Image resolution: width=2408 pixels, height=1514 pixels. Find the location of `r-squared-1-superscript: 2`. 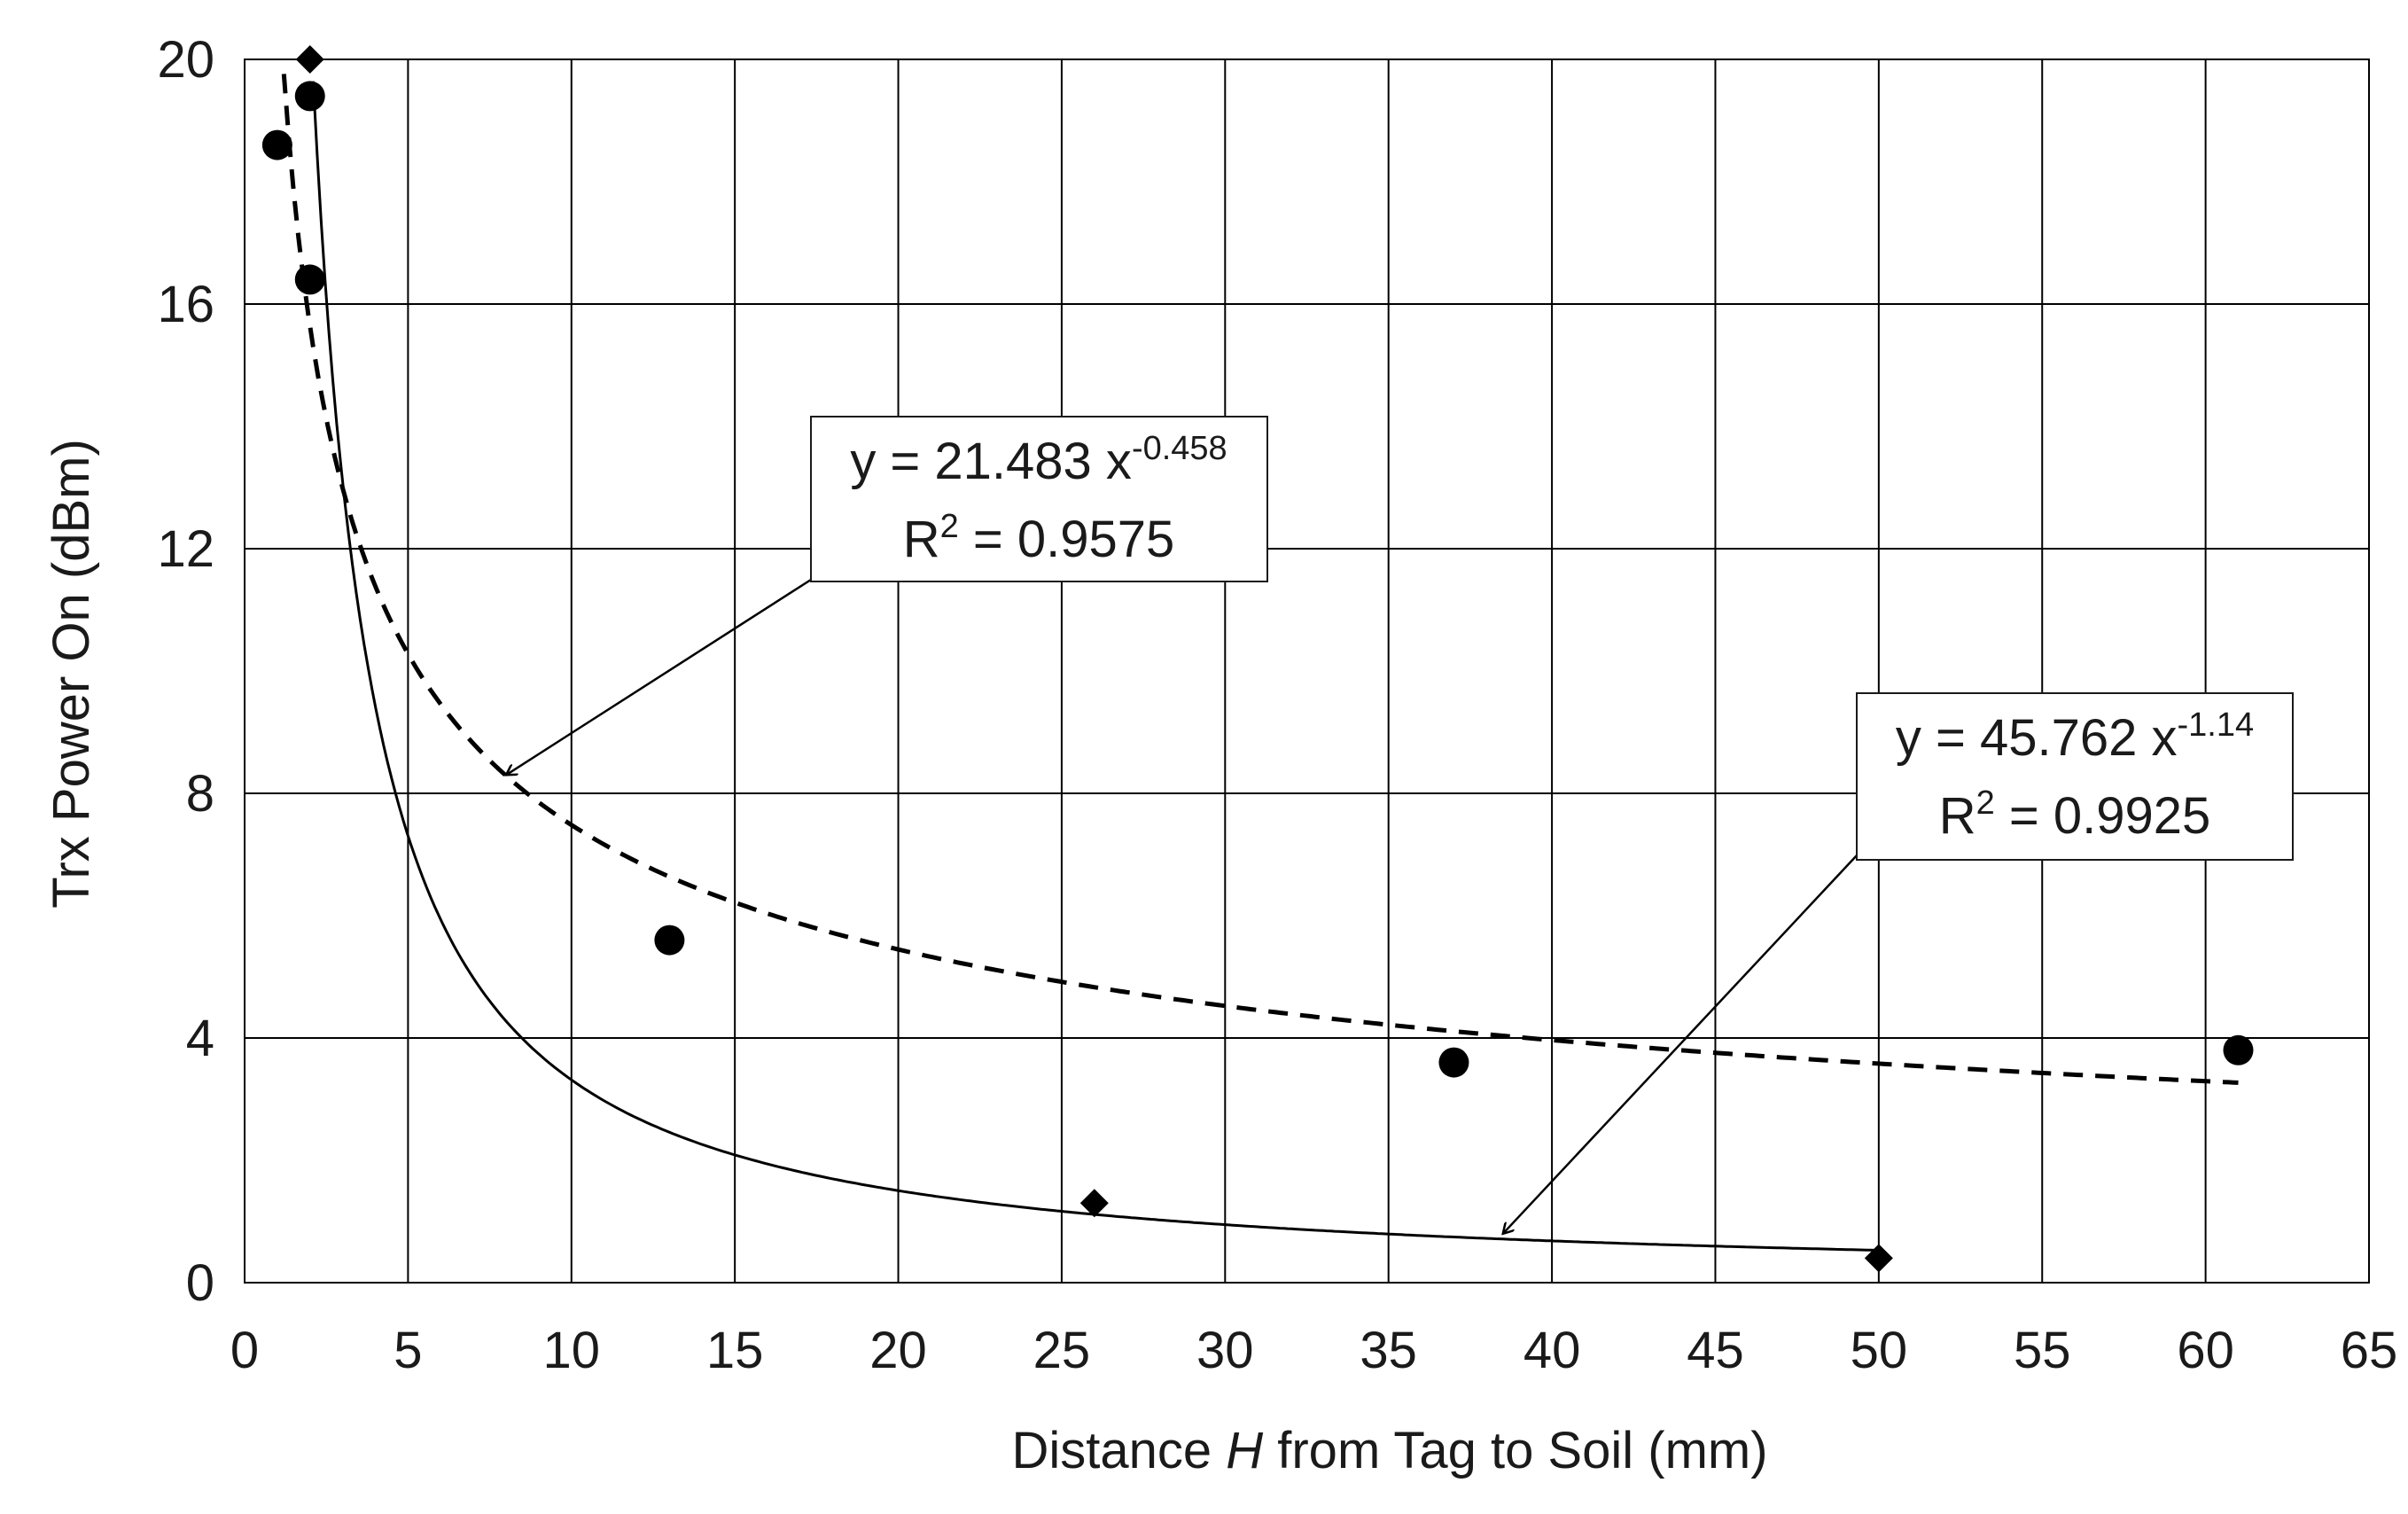

r-squared-1-superscript: 2 is located at coordinates (949, 526).